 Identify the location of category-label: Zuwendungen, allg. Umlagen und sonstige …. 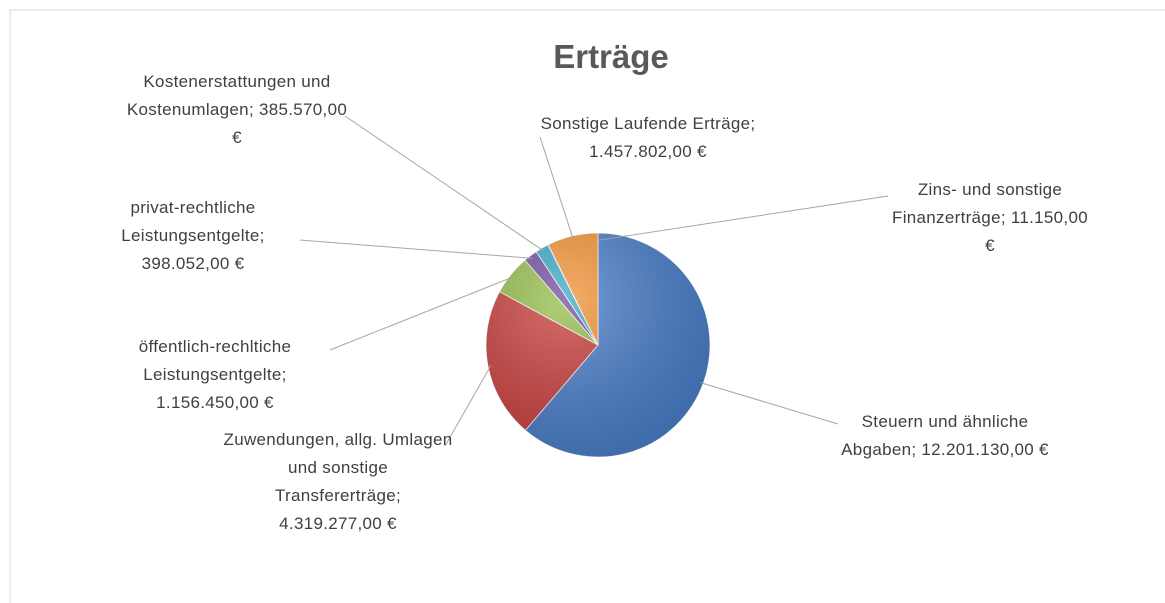
(338, 467).